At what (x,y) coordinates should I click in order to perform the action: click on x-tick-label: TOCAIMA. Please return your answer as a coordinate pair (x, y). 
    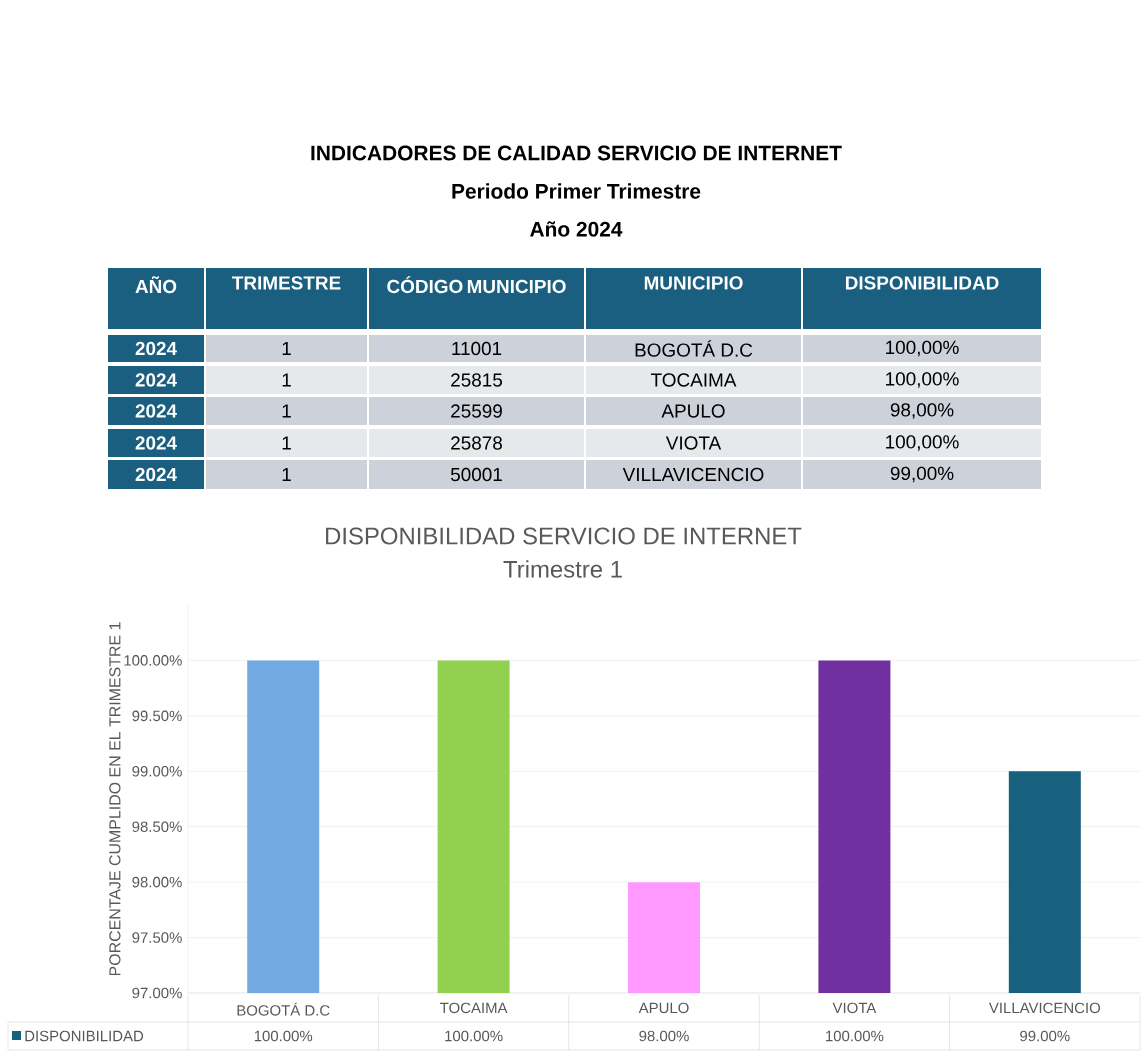
    Looking at the image, I should click on (474, 1008).